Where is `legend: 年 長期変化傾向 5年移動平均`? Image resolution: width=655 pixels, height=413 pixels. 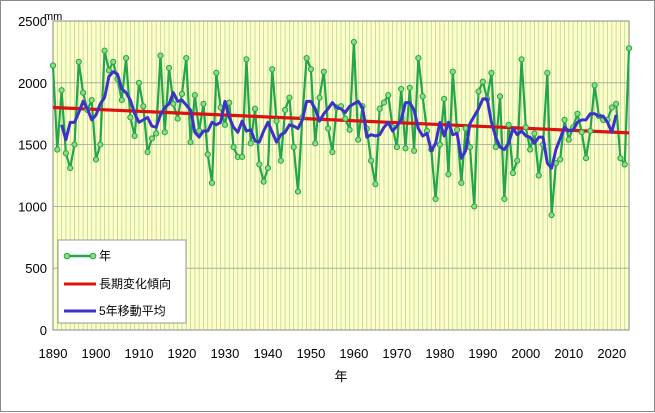
legend: 年 長期変化傾向 5年移動平均 is located at coordinates (122, 281).